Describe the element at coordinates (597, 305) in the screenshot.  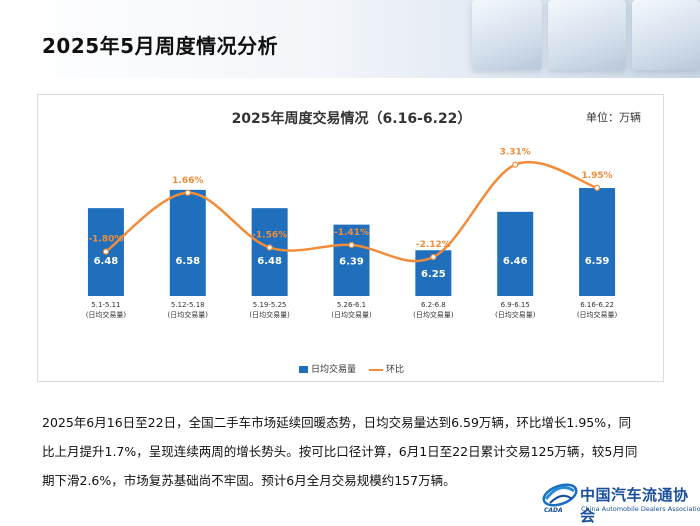
I see `category-range: 6.16-6.22` at that location.